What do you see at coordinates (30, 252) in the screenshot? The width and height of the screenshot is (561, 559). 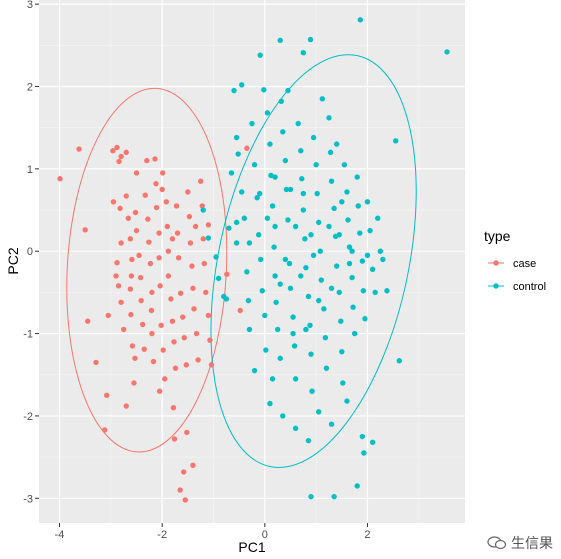 I see `y-tick-label: 0` at bounding box center [30, 252].